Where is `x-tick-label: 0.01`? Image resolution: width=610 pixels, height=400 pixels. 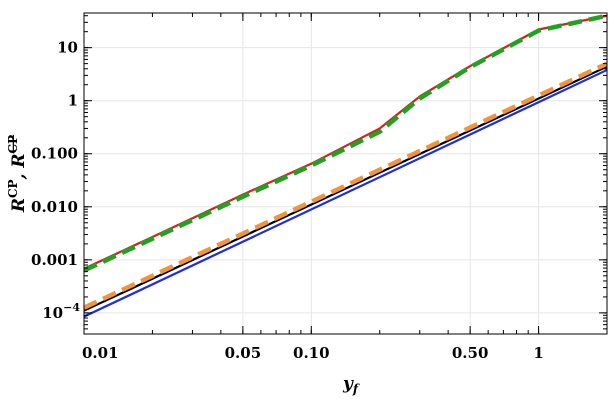
x-tick-label: 0.01 is located at coordinates (100, 353).